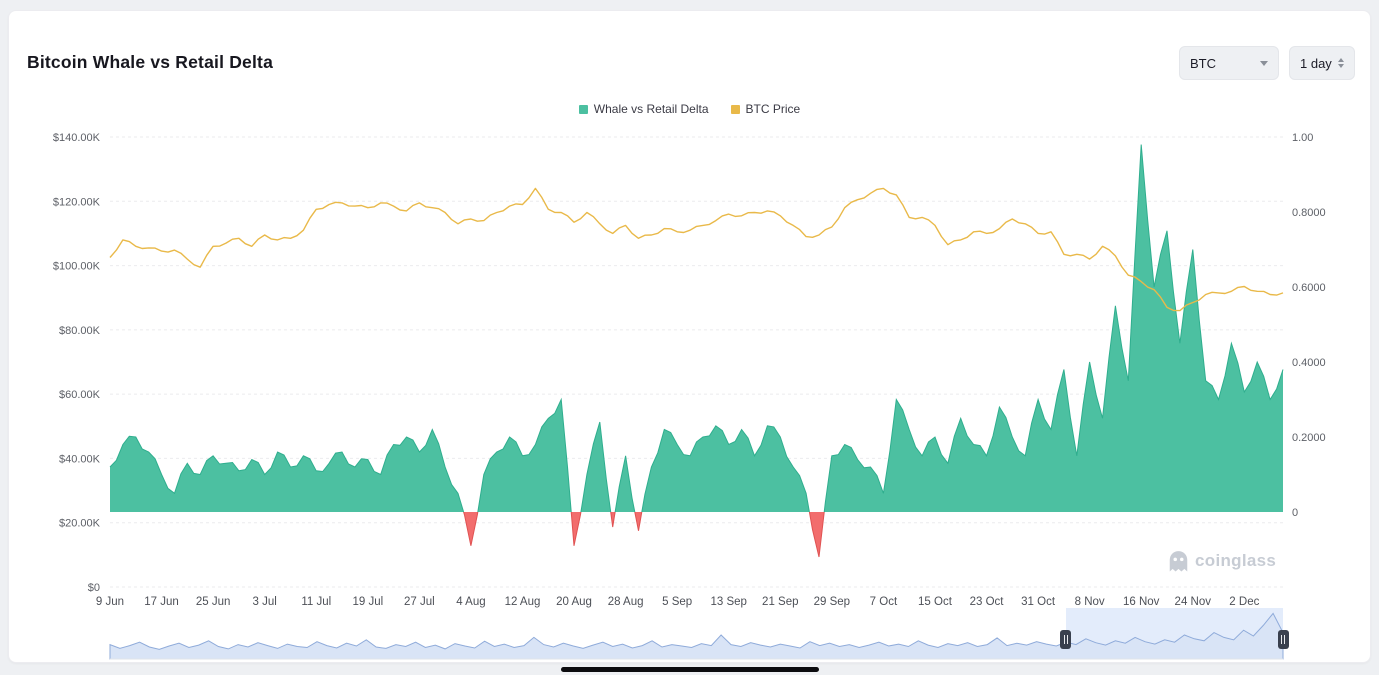 Image resolution: width=1379 pixels, height=675 pixels. What do you see at coordinates (1090, 602) in the screenshot?
I see `svg-text: 8 Nov` at bounding box center [1090, 602].